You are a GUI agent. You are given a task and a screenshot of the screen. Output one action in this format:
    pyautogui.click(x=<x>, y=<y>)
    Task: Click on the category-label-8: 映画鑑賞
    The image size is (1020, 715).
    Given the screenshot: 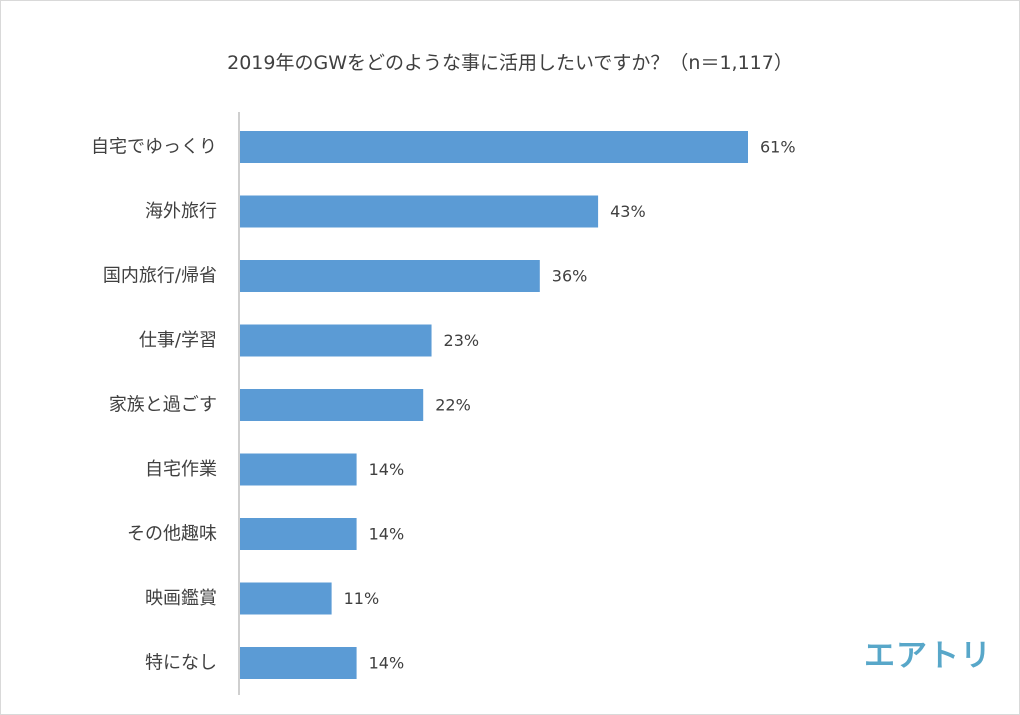 What is the action you would take?
    pyautogui.click(x=181, y=598)
    